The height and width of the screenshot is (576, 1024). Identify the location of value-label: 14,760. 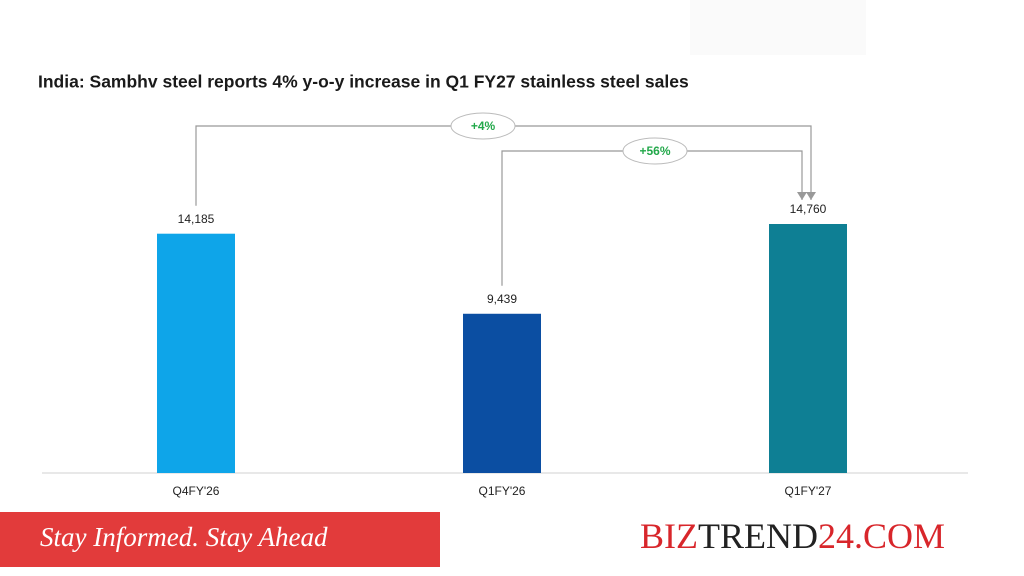
(808, 209).